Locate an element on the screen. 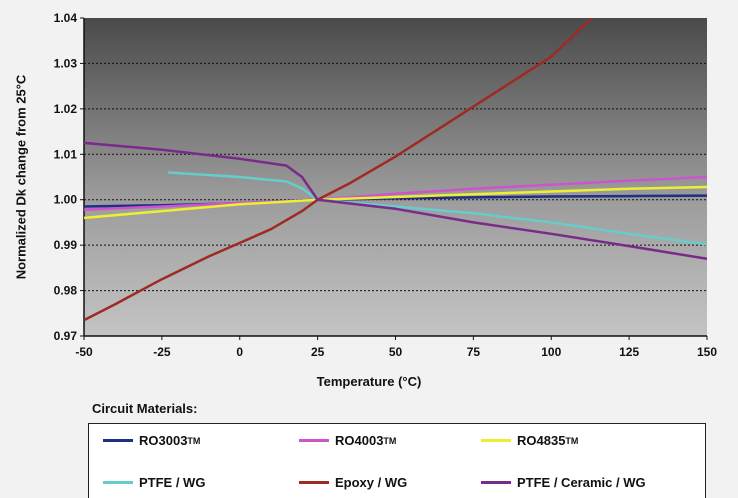  legend-item-ro3003: RO3003 TM is located at coordinates (151, 440).